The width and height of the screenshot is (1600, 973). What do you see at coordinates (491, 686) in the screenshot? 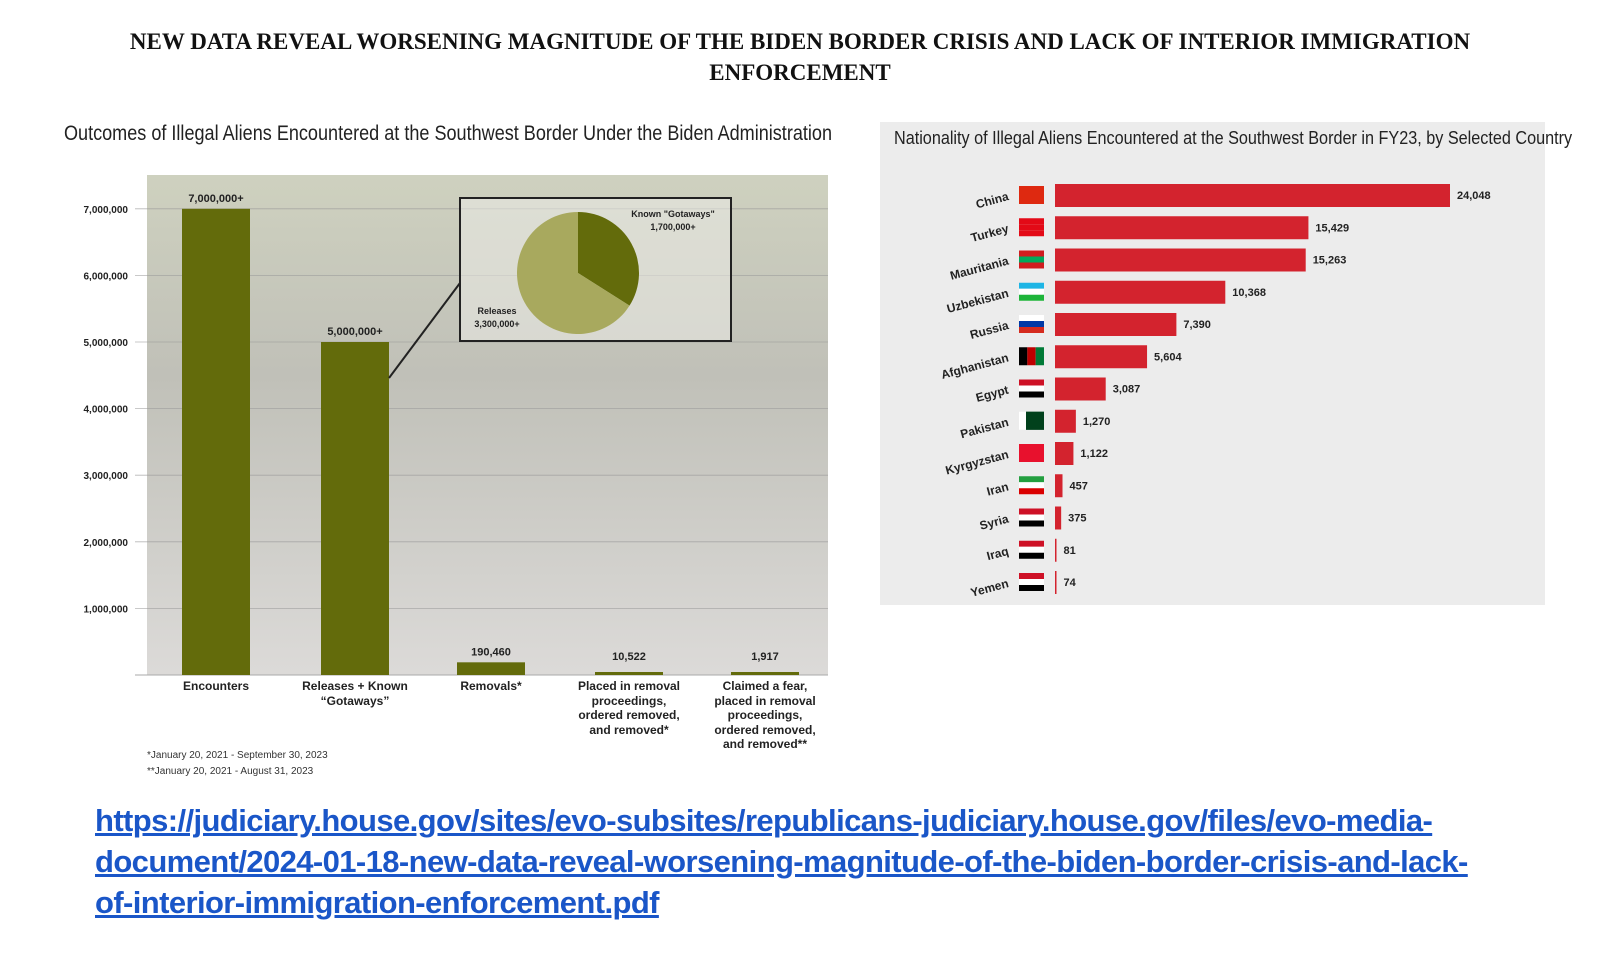
I see `x-category-label: Removals*` at bounding box center [491, 686].